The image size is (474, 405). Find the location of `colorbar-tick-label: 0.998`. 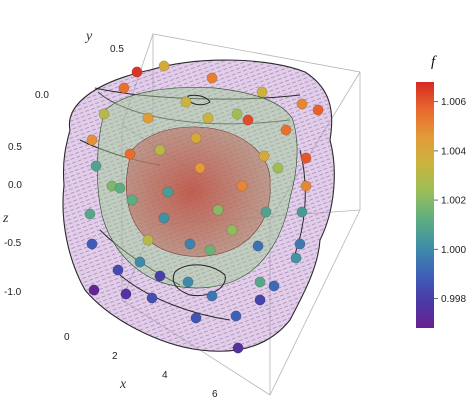

colorbar-tick-label: 0.998 is located at coordinates (453, 299).